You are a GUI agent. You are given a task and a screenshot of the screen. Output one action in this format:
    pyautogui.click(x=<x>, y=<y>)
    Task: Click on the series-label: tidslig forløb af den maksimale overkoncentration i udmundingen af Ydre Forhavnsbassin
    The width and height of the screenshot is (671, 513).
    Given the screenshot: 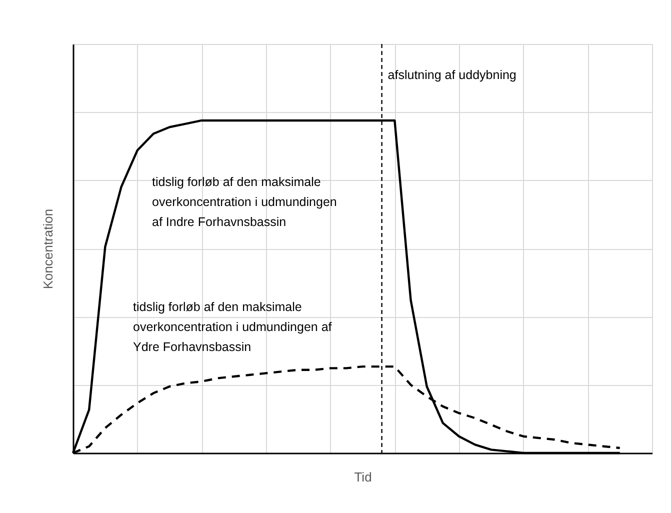 What is the action you would take?
    pyautogui.click(x=232, y=327)
    